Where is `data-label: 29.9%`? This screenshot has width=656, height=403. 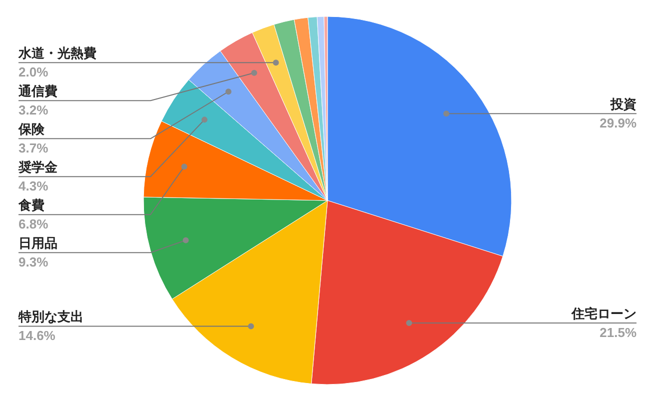
data-label: 29.9% is located at coordinates (618, 123).